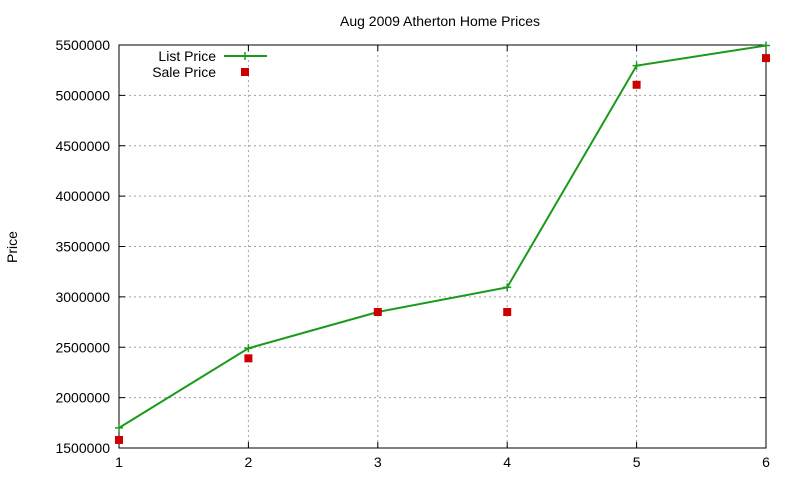  I want to click on chart-title: Aug 2009 Atherton Home Prices, so click(440, 21).